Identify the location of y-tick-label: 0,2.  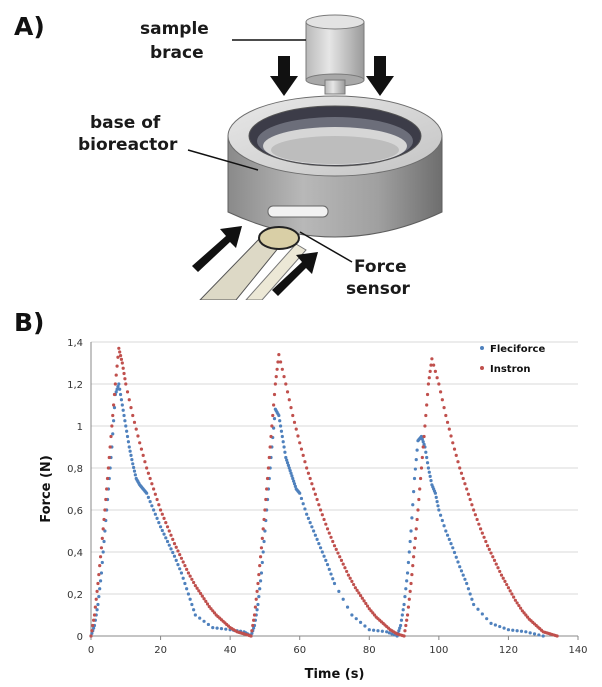
(75, 595).